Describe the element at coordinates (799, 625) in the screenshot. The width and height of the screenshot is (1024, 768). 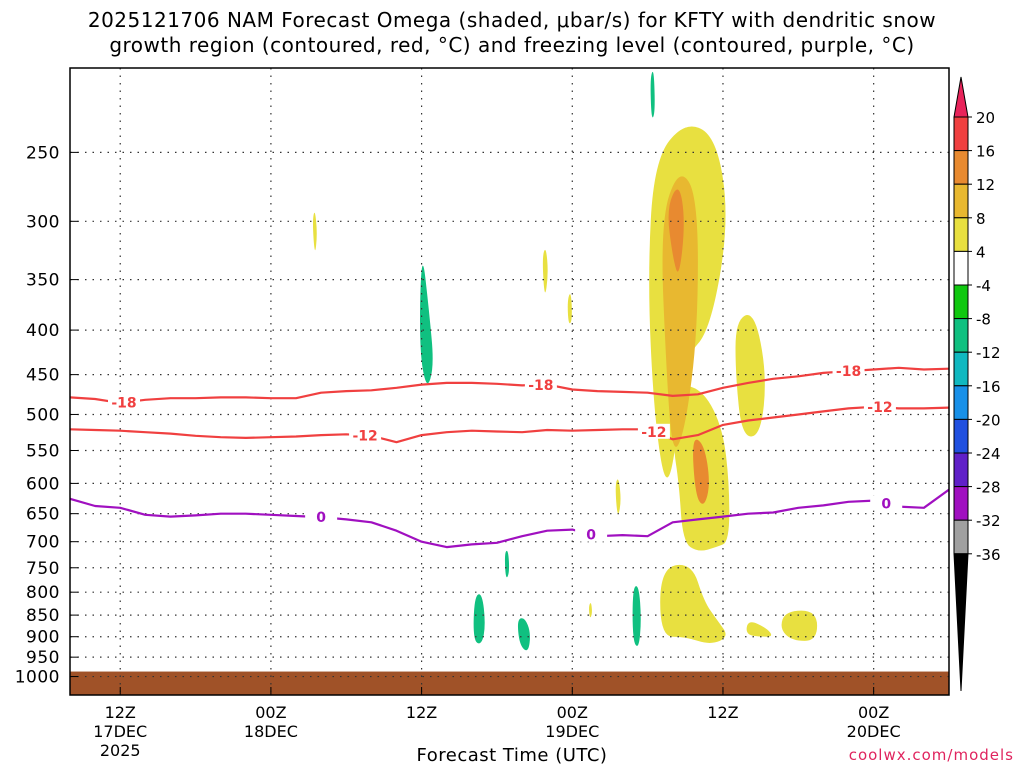
I see `omega-rising-cell-lower-far-right` at that location.